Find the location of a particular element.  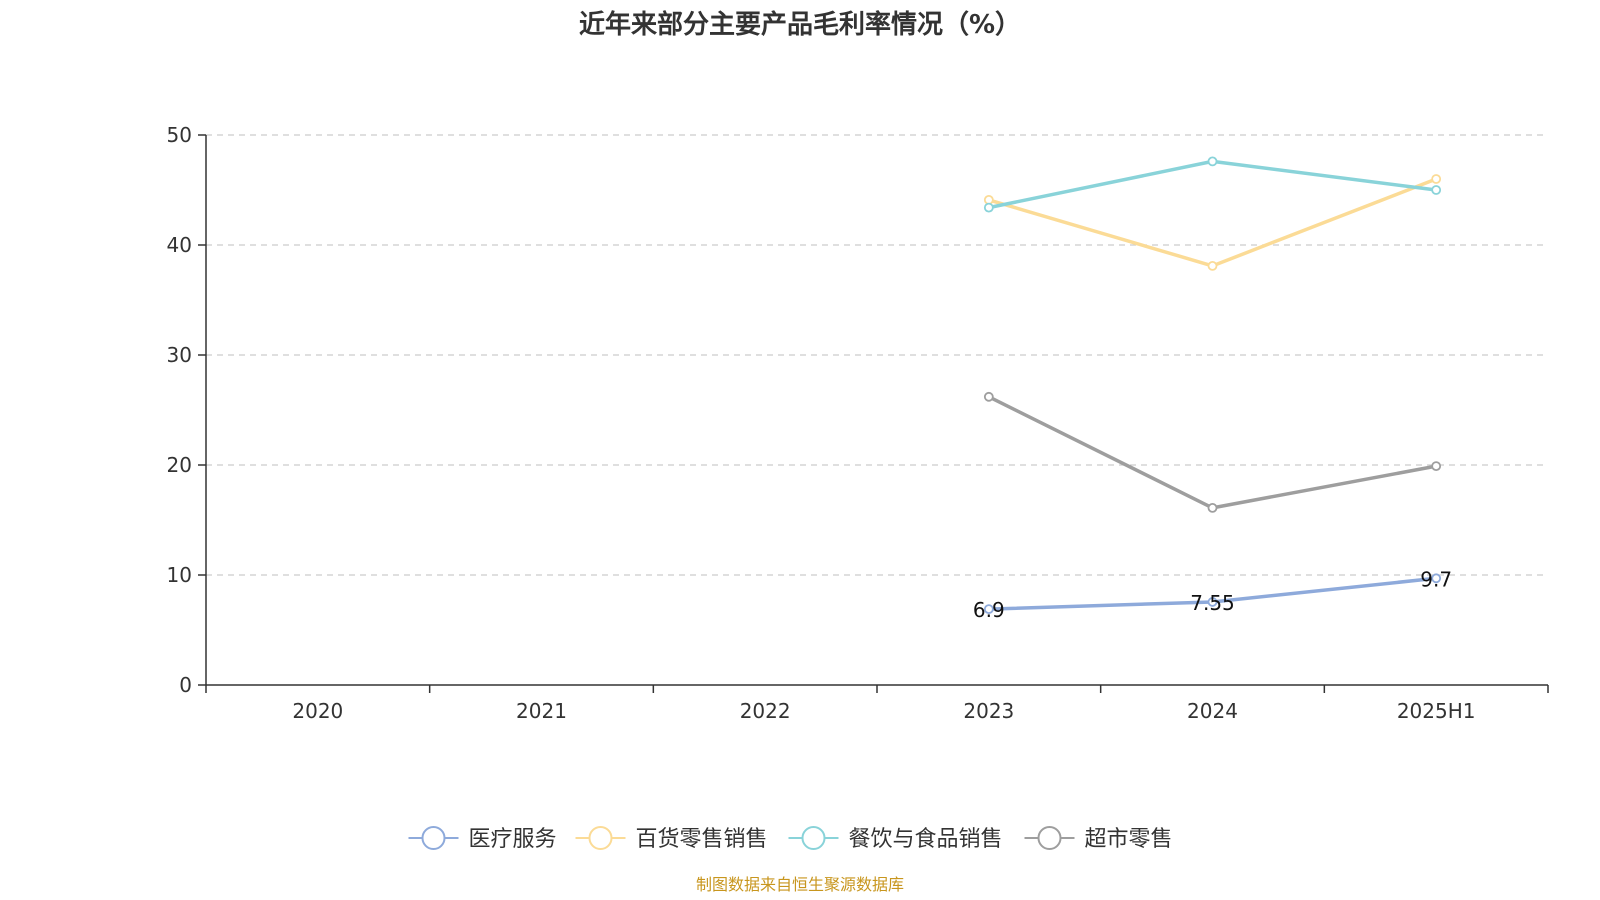

x-tick-label: 2021 is located at coordinates (541, 711).